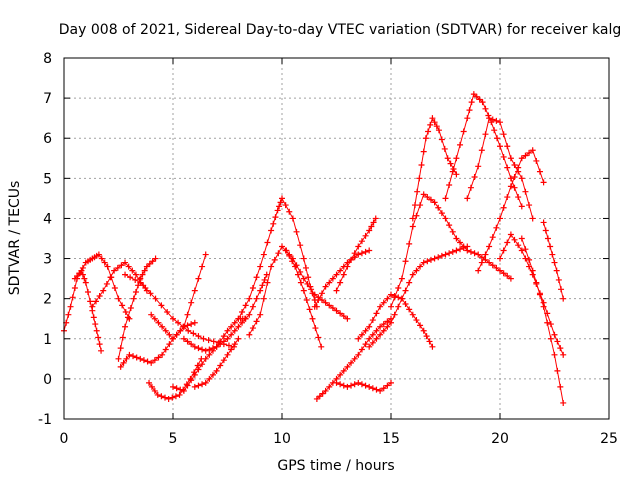 The image size is (640, 480). What do you see at coordinates (47, 300) in the screenshot?
I see `y-tick-label: 2` at bounding box center [47, 300].